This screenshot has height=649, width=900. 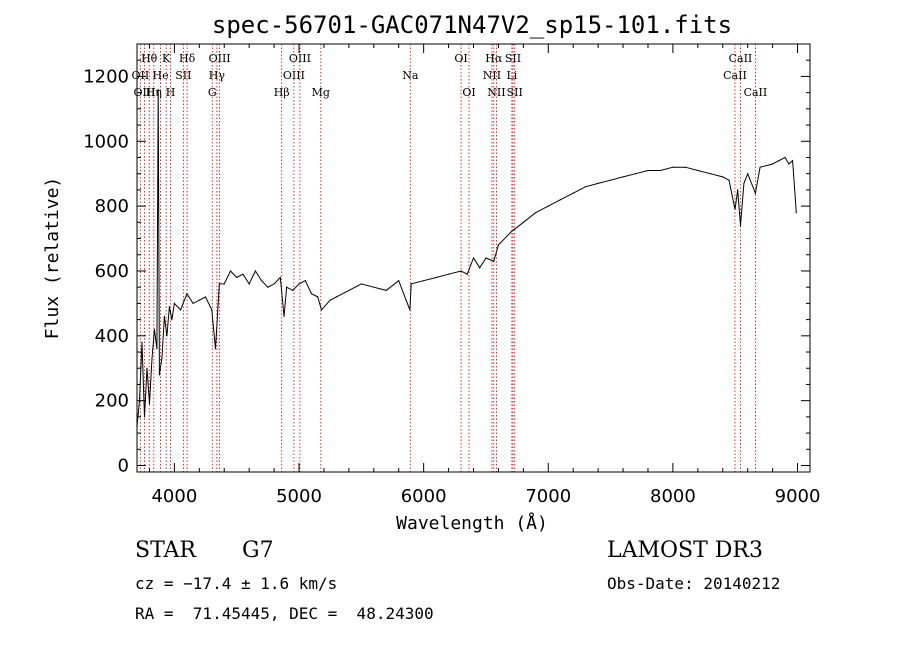 What do you see at coordinates (496, 92) in the screenshot?
I see `line-label-21: NII` at bounding box center [496, 92].